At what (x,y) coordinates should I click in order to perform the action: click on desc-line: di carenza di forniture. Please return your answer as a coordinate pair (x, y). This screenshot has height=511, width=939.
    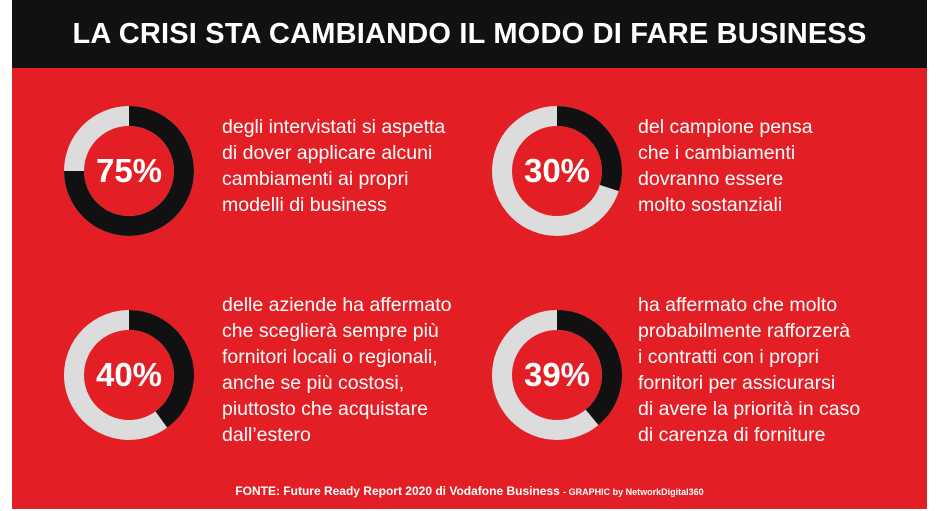
    Looking at the image, I should click on (732, 435).